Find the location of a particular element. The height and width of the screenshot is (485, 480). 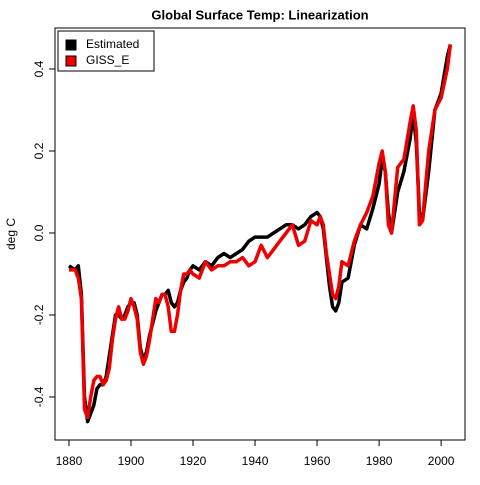

y-tick-label: 0.0 is located at coordinates (39, 232).